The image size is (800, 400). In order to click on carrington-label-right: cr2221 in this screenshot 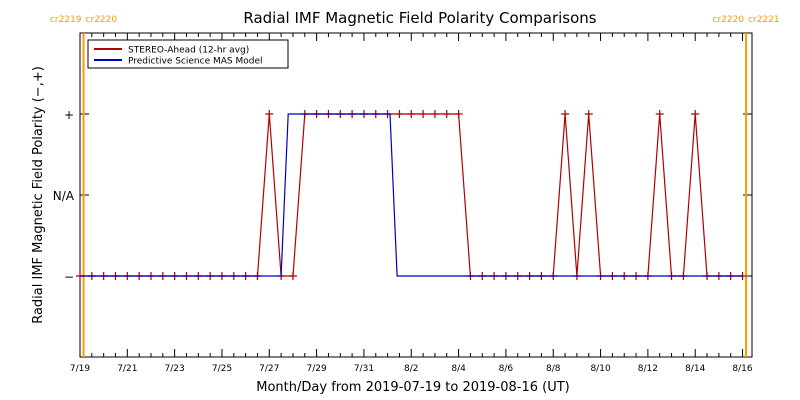, I will do `click(764, 20)`.